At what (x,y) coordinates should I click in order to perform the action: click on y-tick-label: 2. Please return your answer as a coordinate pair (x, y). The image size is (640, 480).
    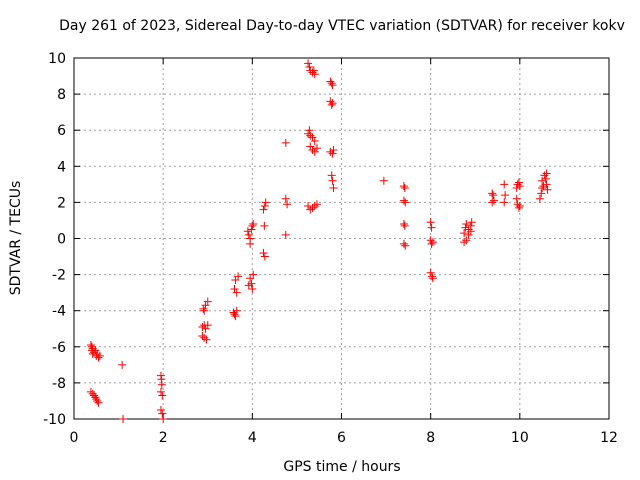
    Looking at the image, I should click on (61, 203).